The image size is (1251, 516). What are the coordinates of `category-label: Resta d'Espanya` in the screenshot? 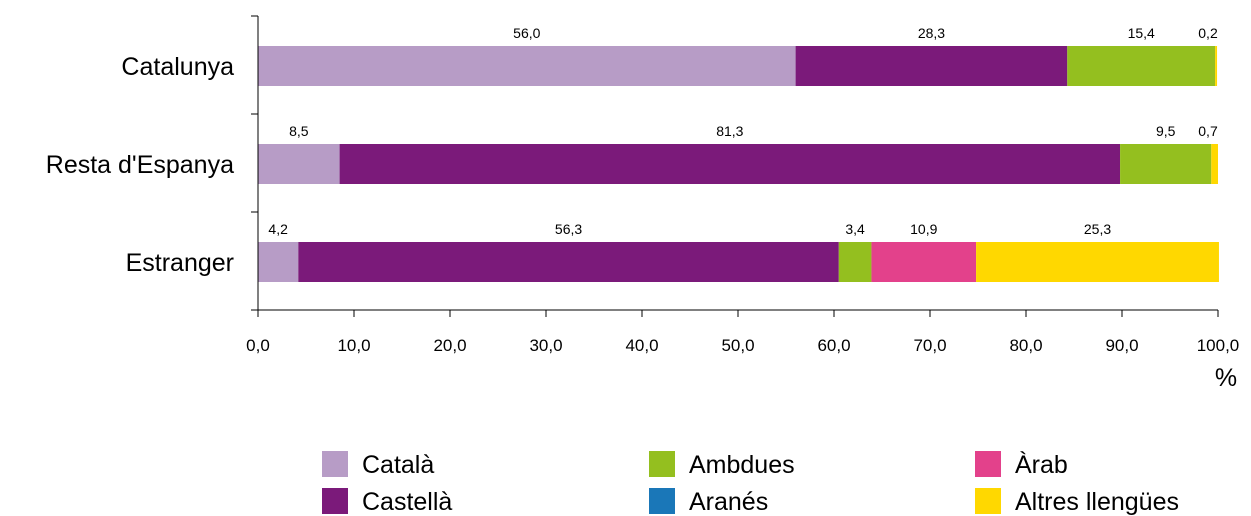 It's located at (140, 165).